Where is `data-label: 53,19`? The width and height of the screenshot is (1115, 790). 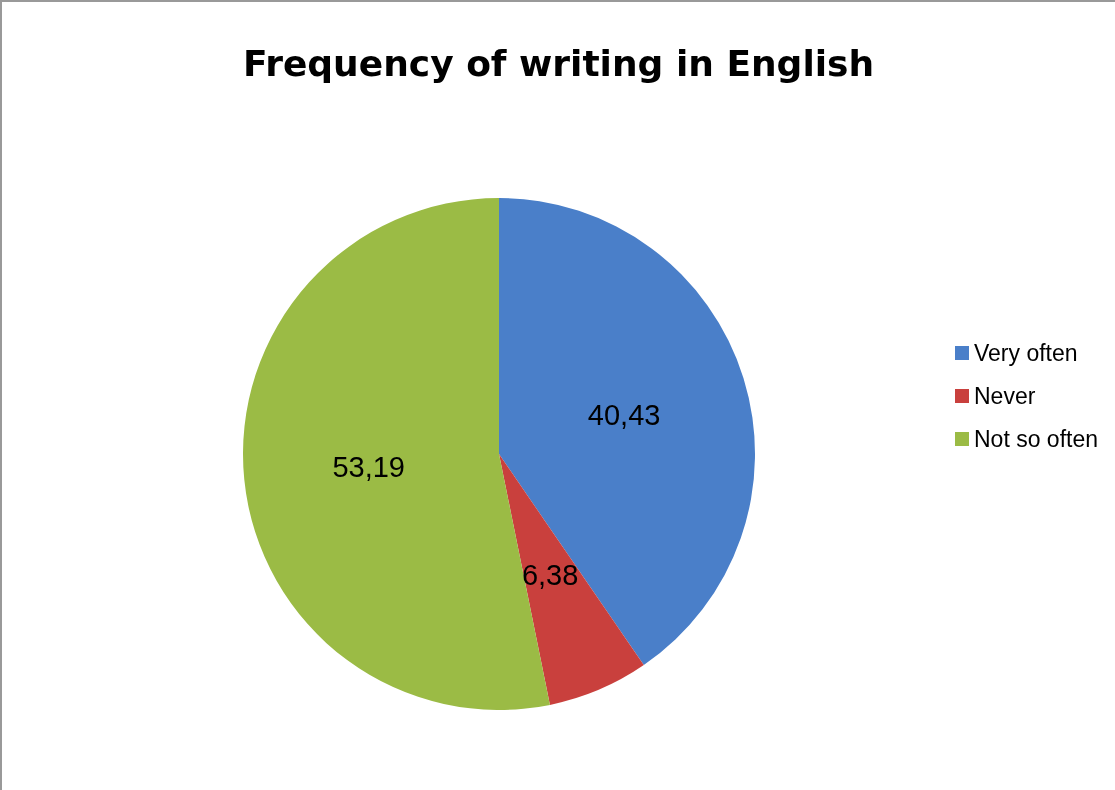
data-label: 53,19 is located at coordinates (368, 467).